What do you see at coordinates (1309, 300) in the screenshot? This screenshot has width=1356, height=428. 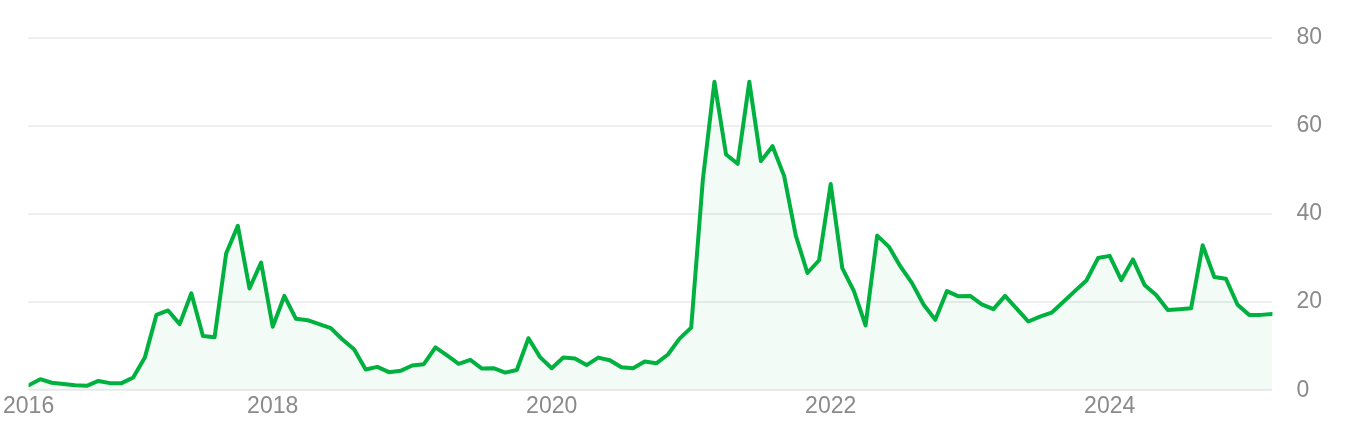 I see `y-tick-label: 20` at bounding box center [1309, 300].